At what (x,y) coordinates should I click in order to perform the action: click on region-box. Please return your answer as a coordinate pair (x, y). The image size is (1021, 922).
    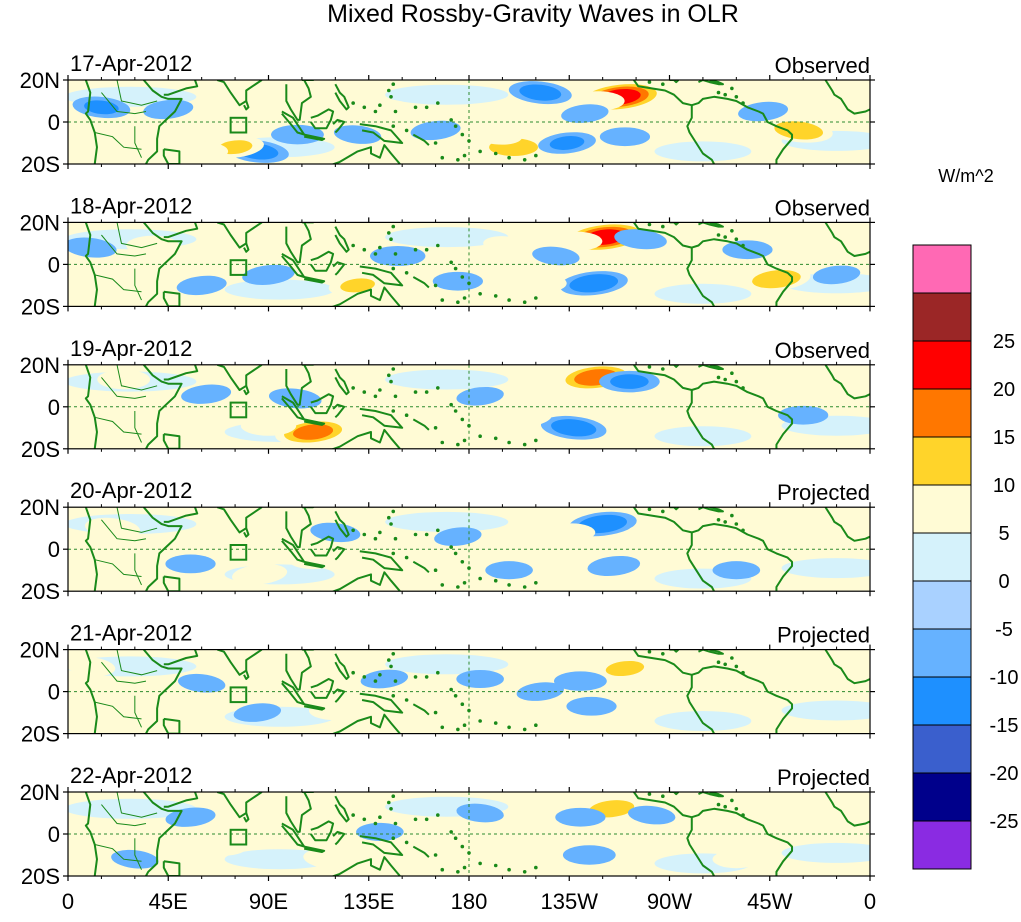
    Looking at the image, I should click on (238, 695).